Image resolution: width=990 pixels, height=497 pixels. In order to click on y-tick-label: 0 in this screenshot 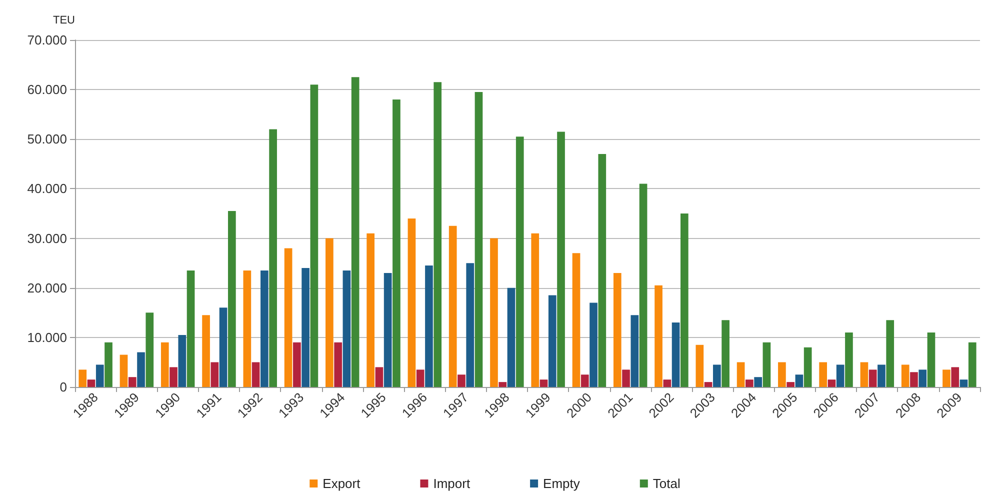, I will do `click(63, 387)`.